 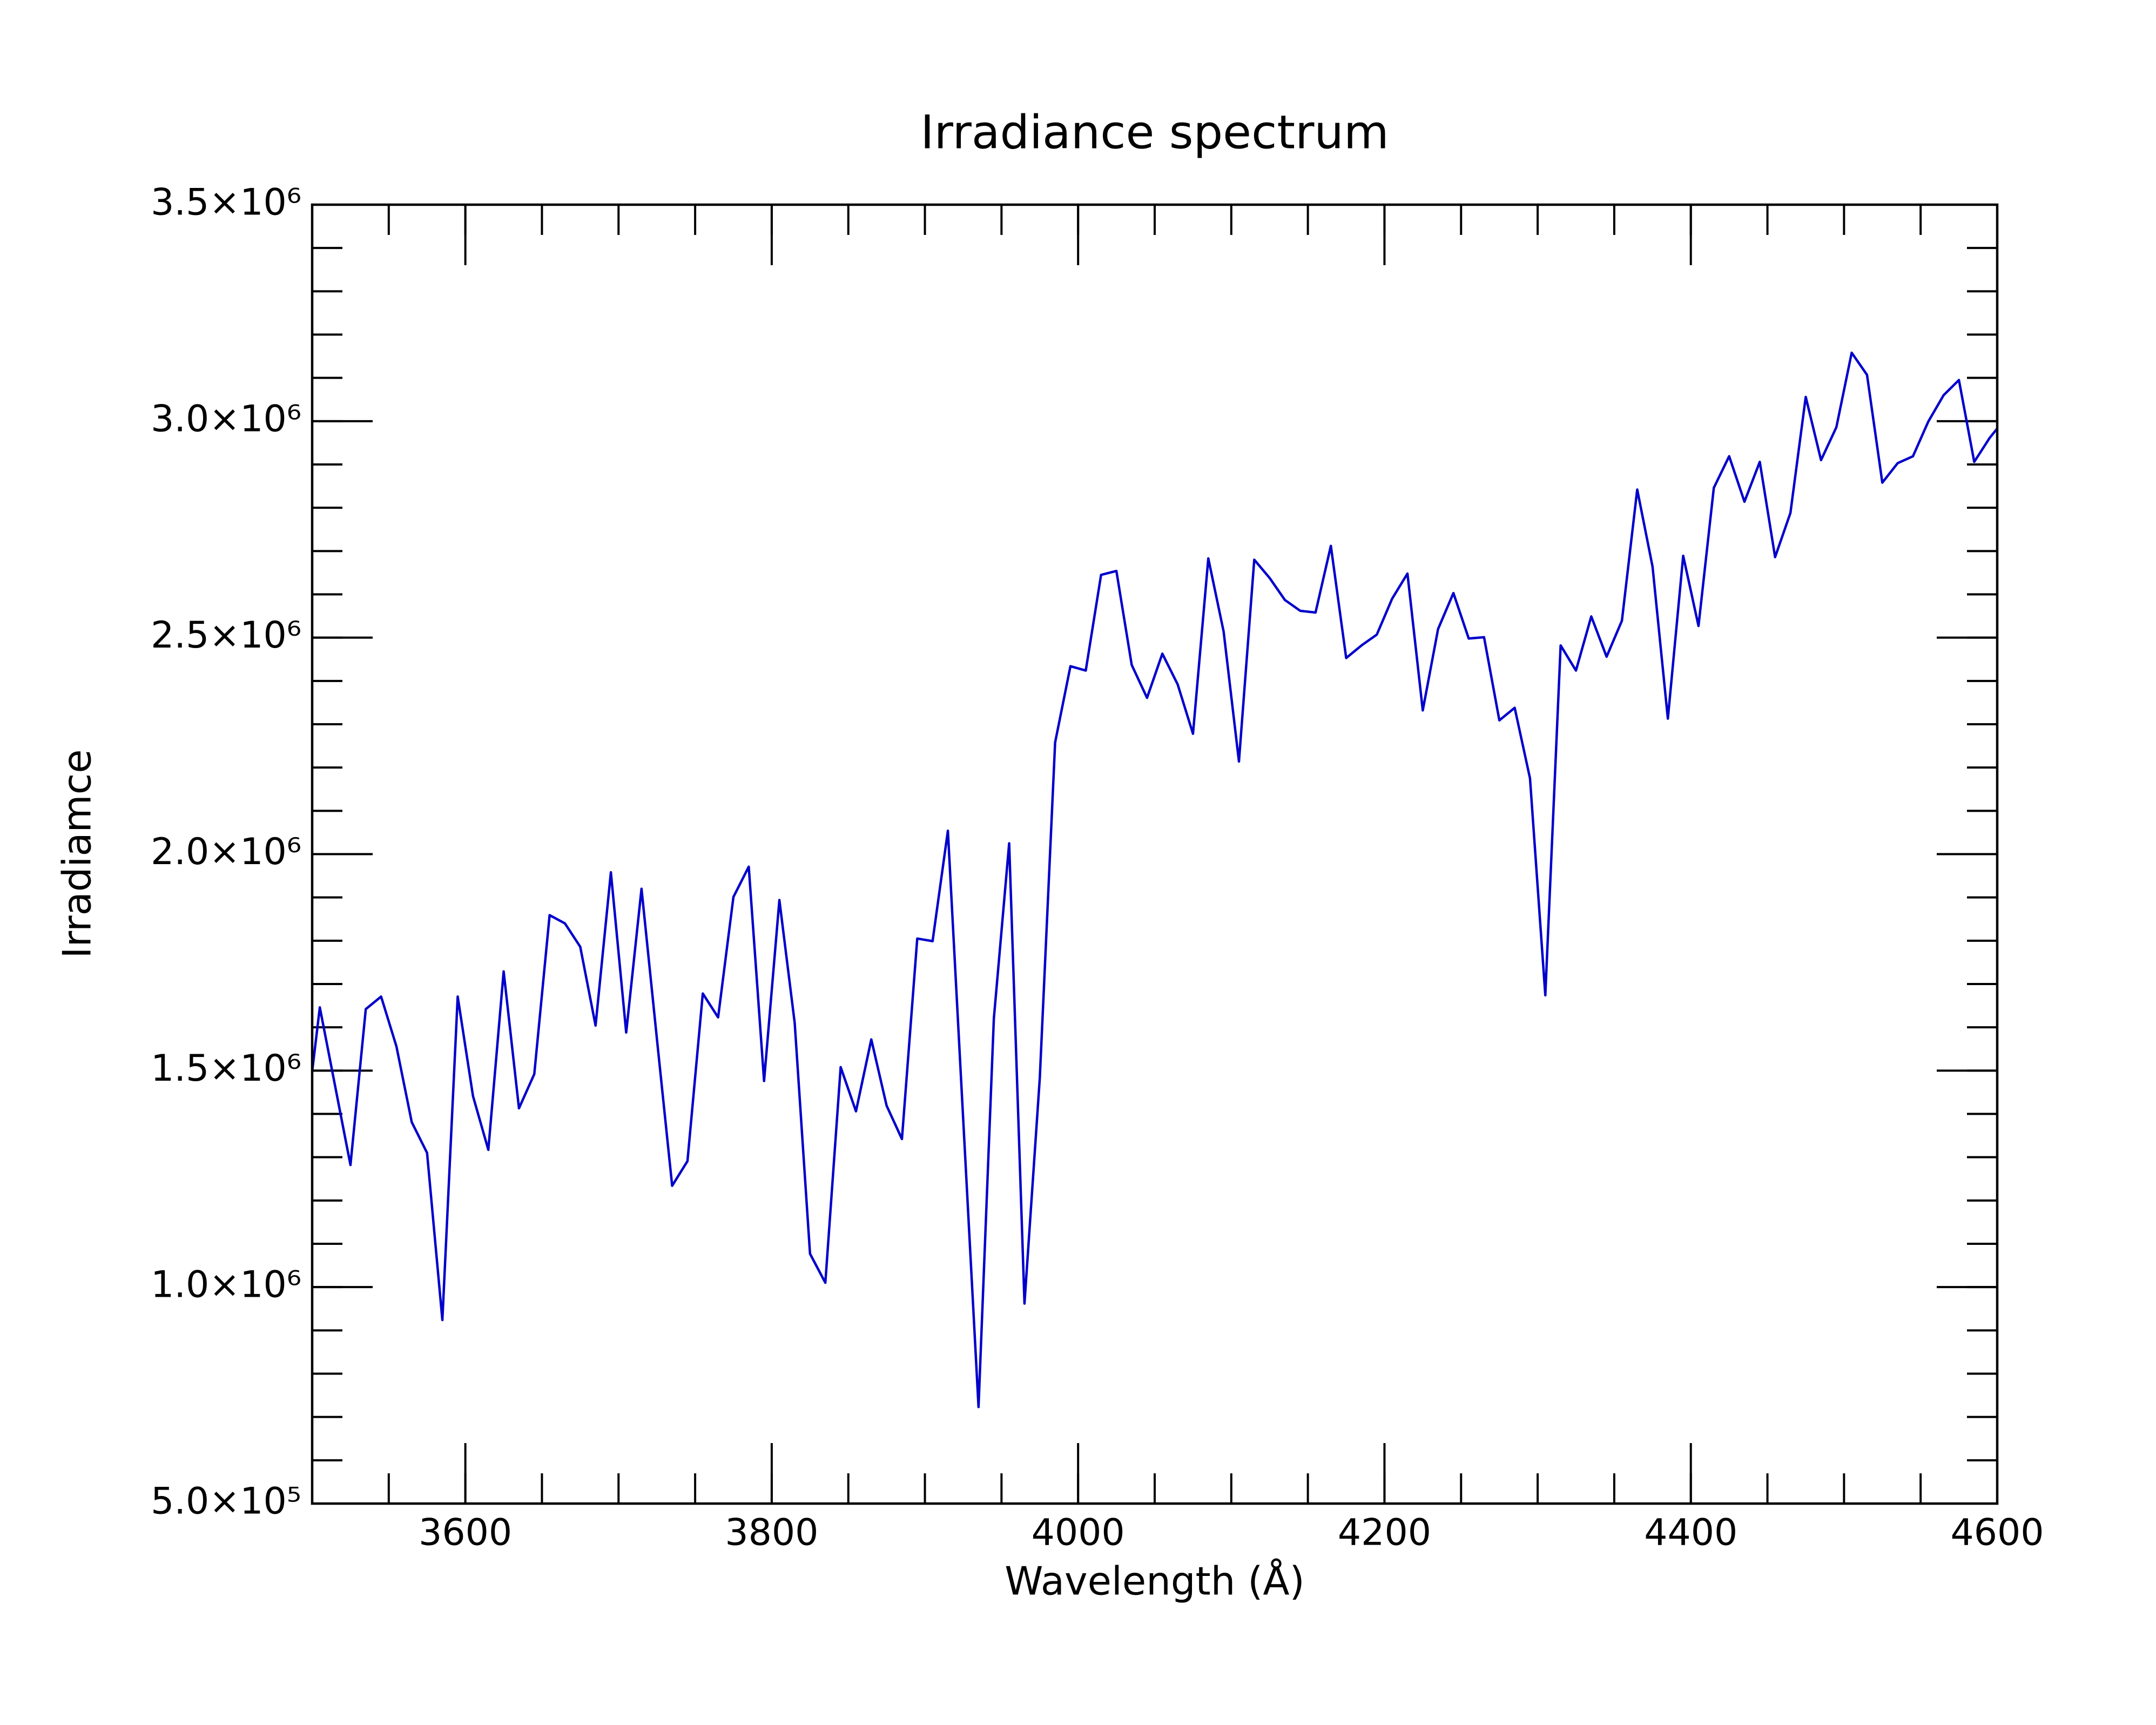 I want to click on y-axis-label: Irradiamce, so click(x=78, y=853).